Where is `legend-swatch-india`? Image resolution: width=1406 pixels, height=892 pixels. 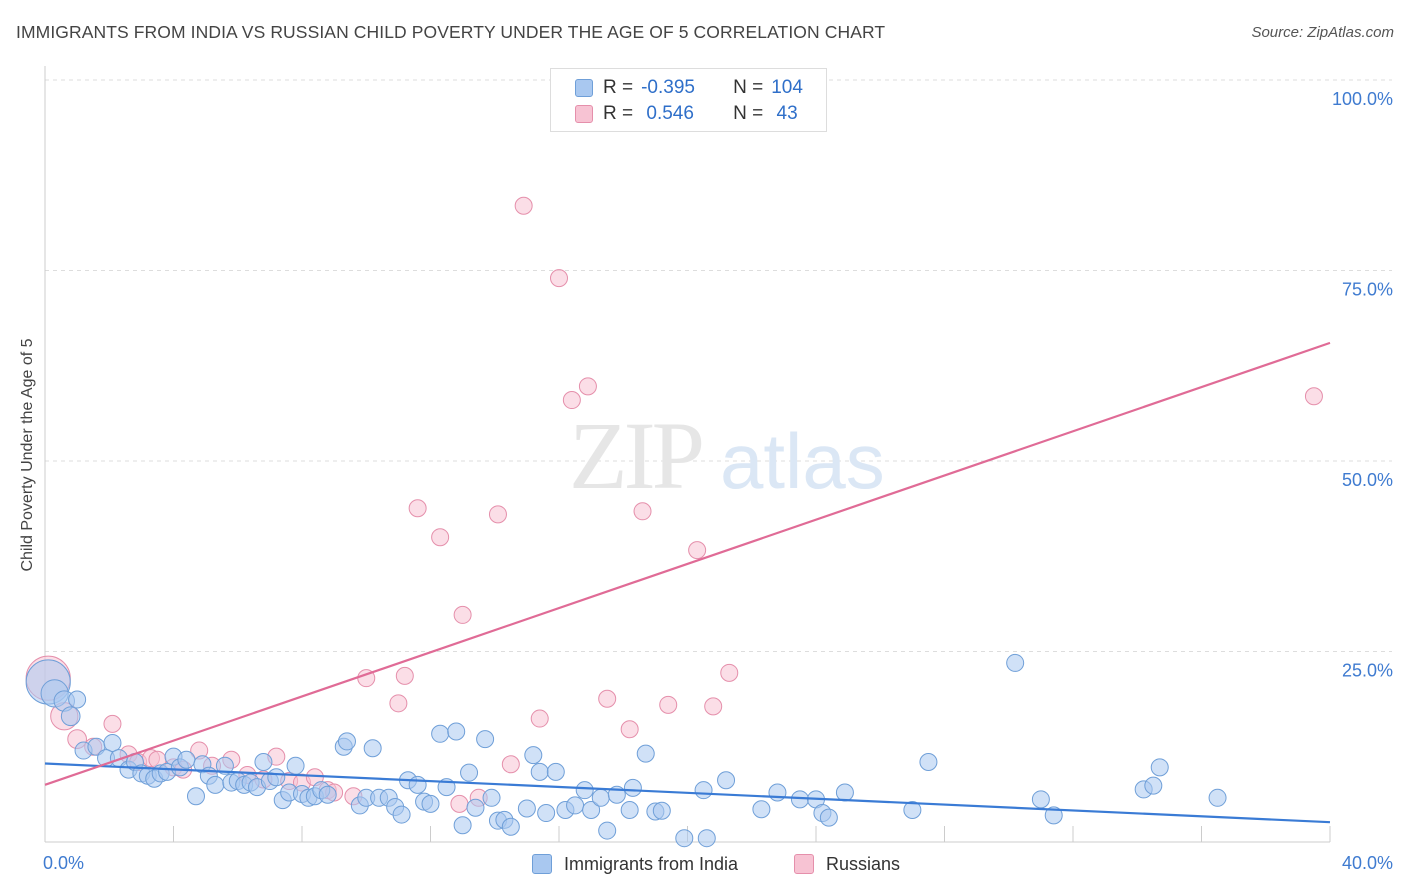
legend-swatch-india is located at coordinates (584, 88).